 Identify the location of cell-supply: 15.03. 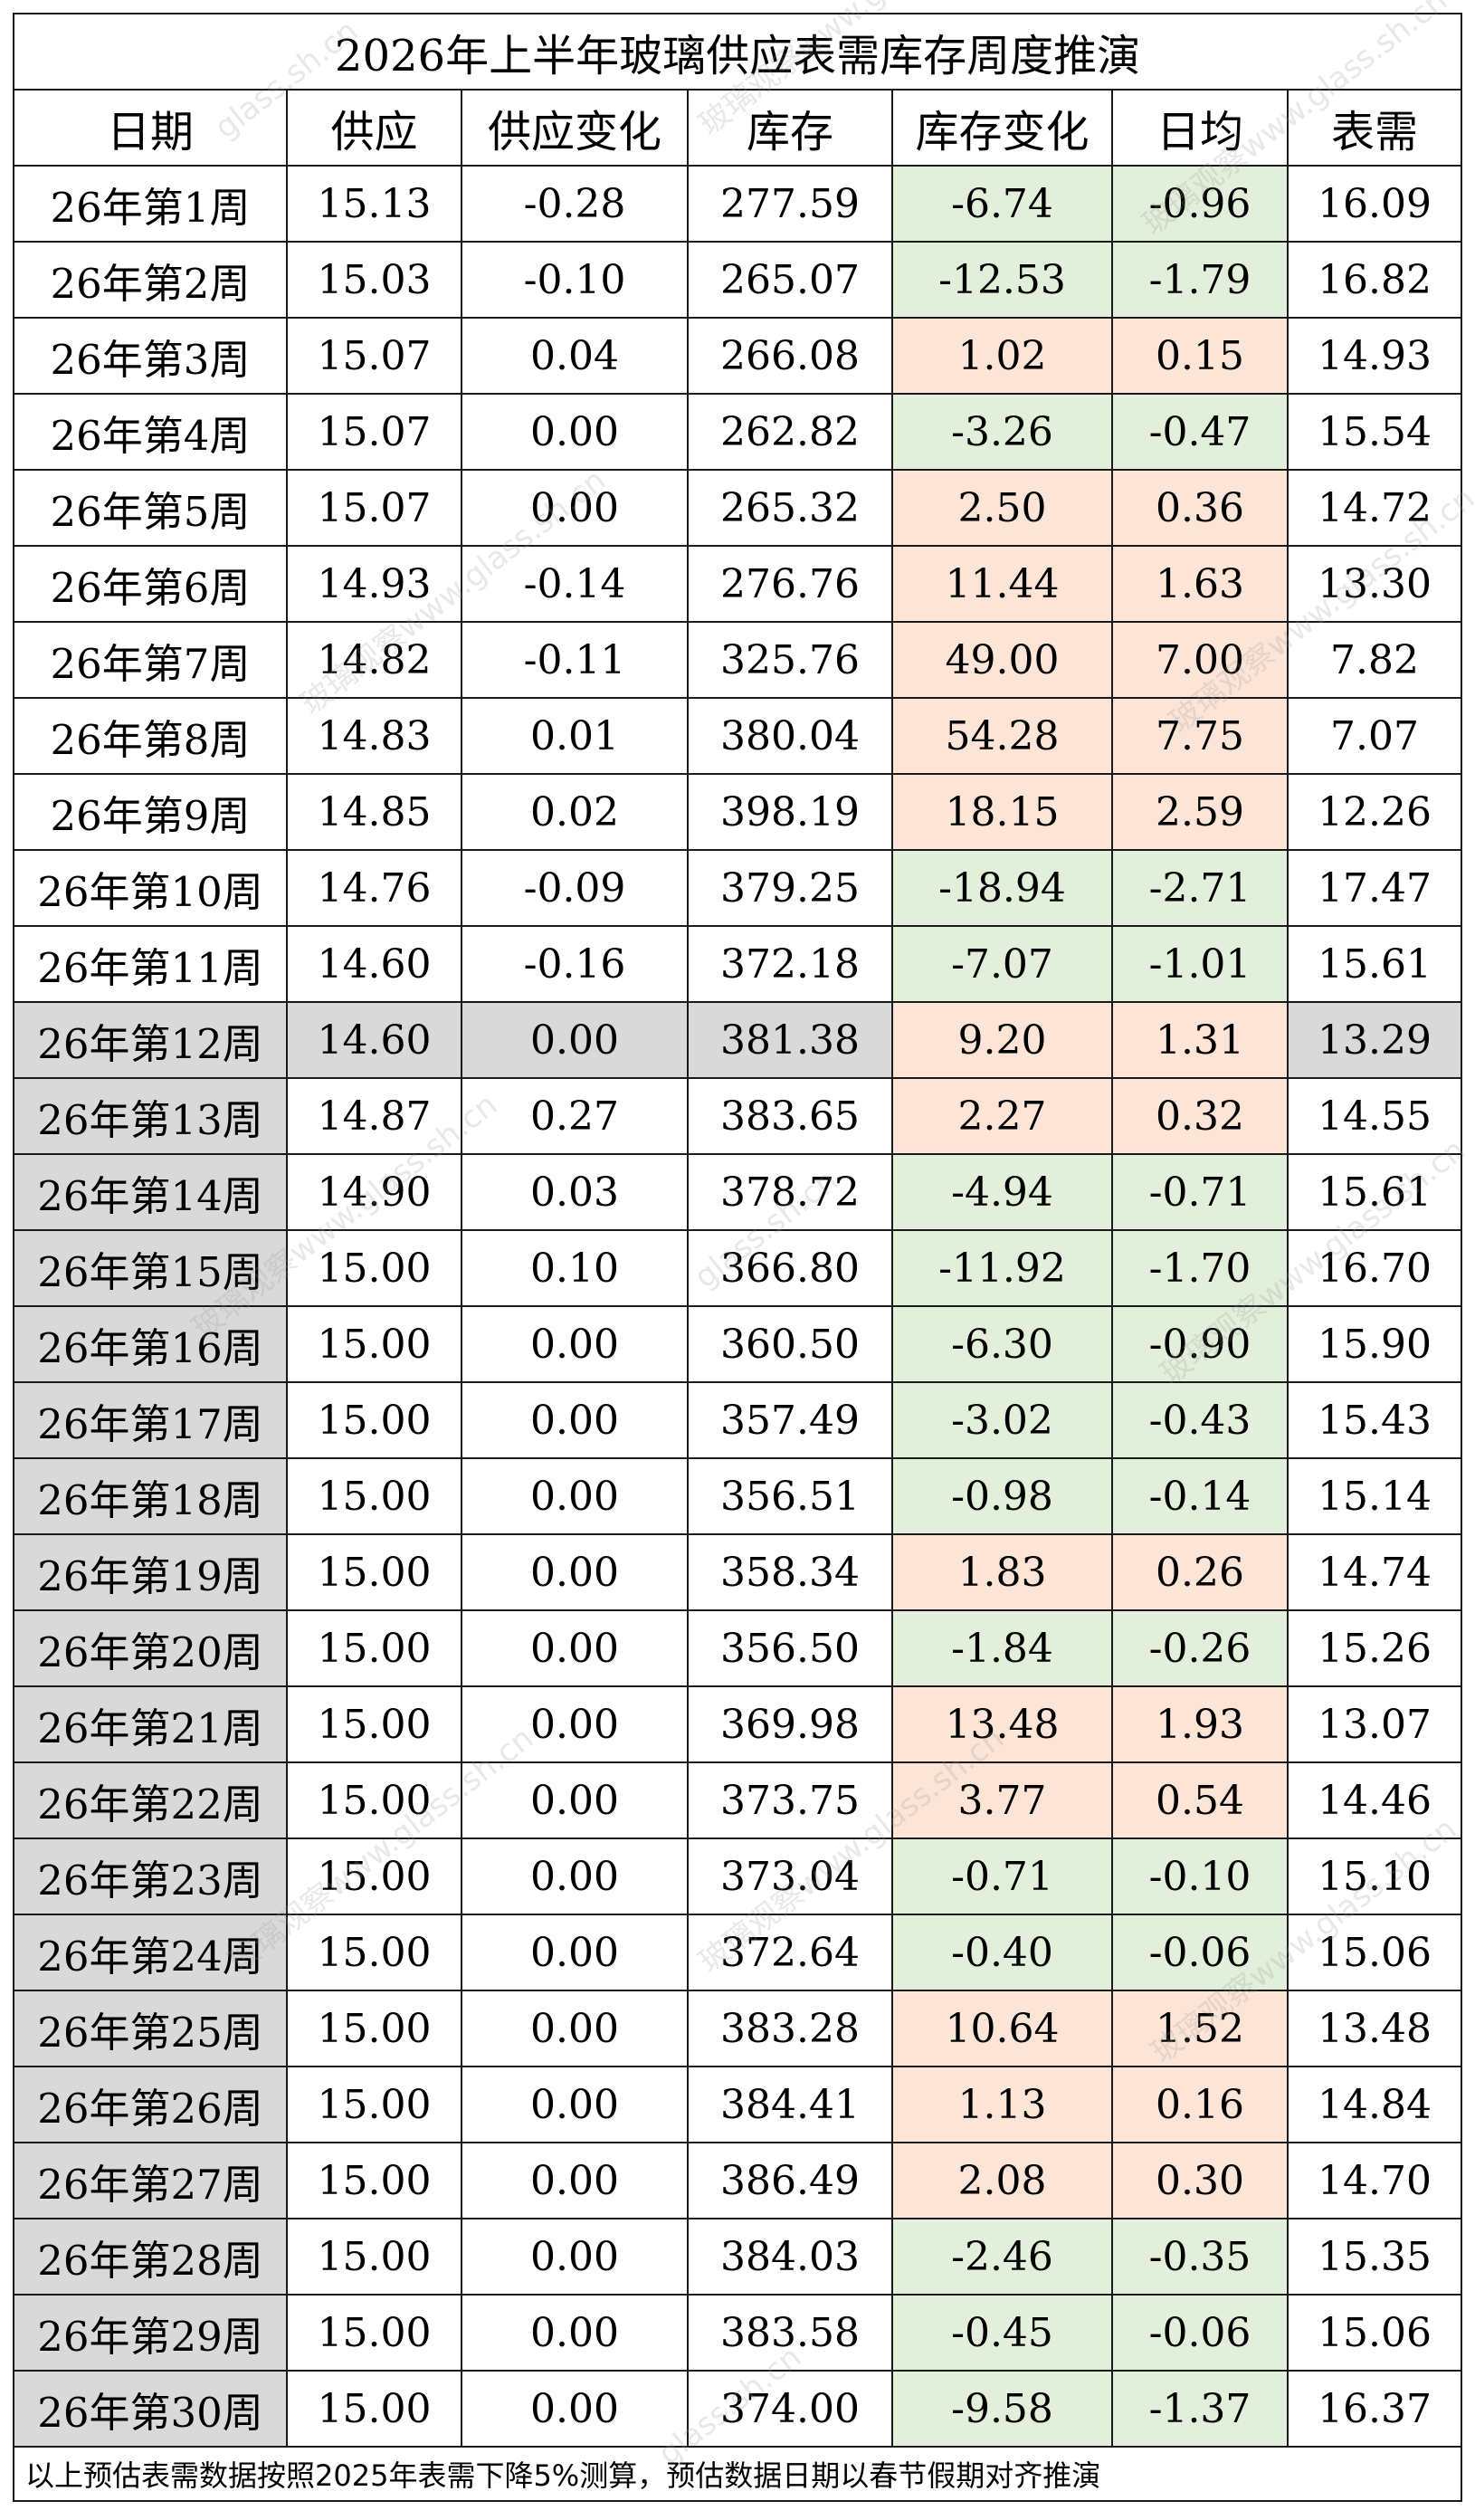
(374, 280).